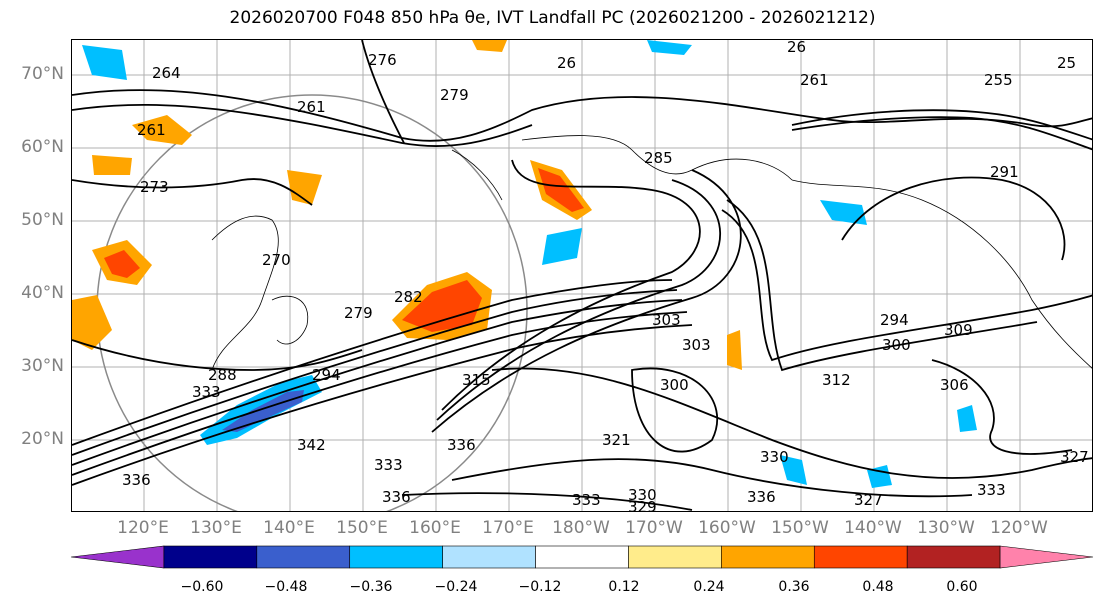 The width and height of the screenshot is (1105, 606). What do you see at coordinates (289, 528) in the screenshot?
I see `lon-label-140e: 140°E` at bounding box center [289, 528].